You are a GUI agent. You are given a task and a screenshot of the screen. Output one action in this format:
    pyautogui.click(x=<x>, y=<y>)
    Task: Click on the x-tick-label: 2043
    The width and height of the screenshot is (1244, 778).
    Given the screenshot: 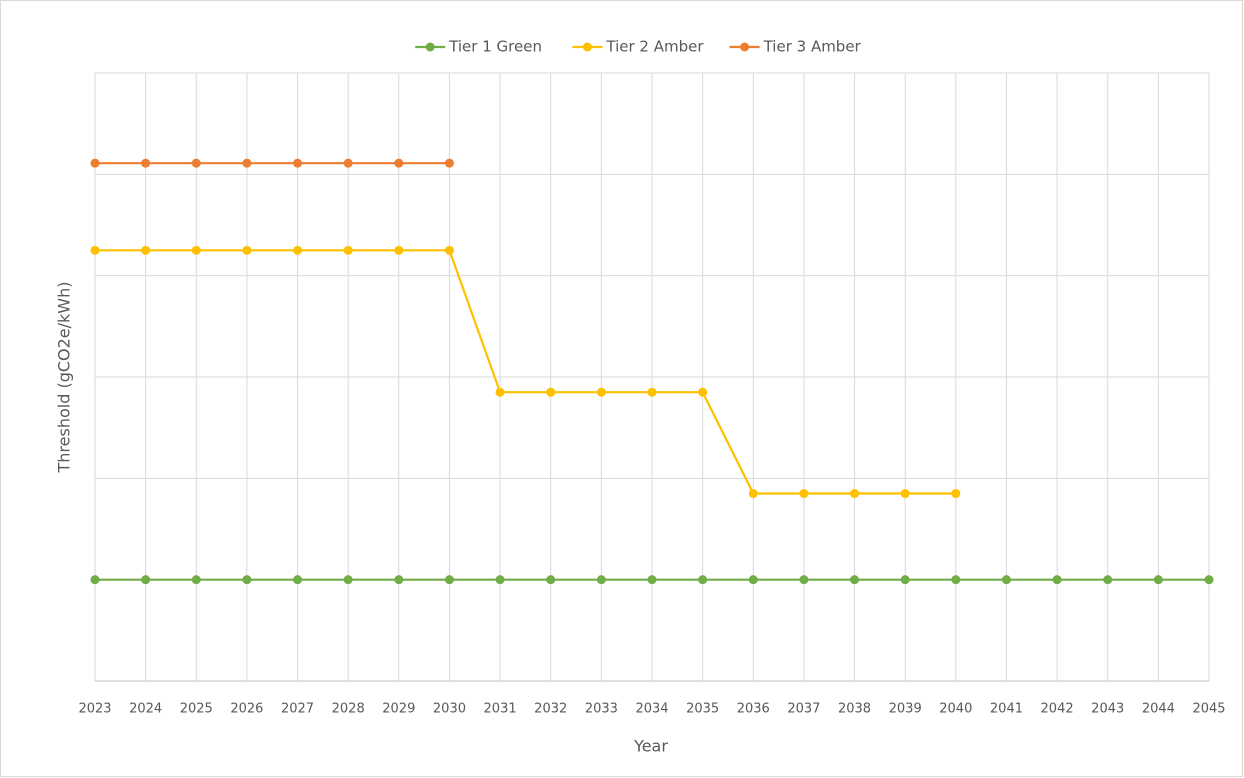 What is the action you would take?
    pyautogui.click(x=1107, y=709)
    